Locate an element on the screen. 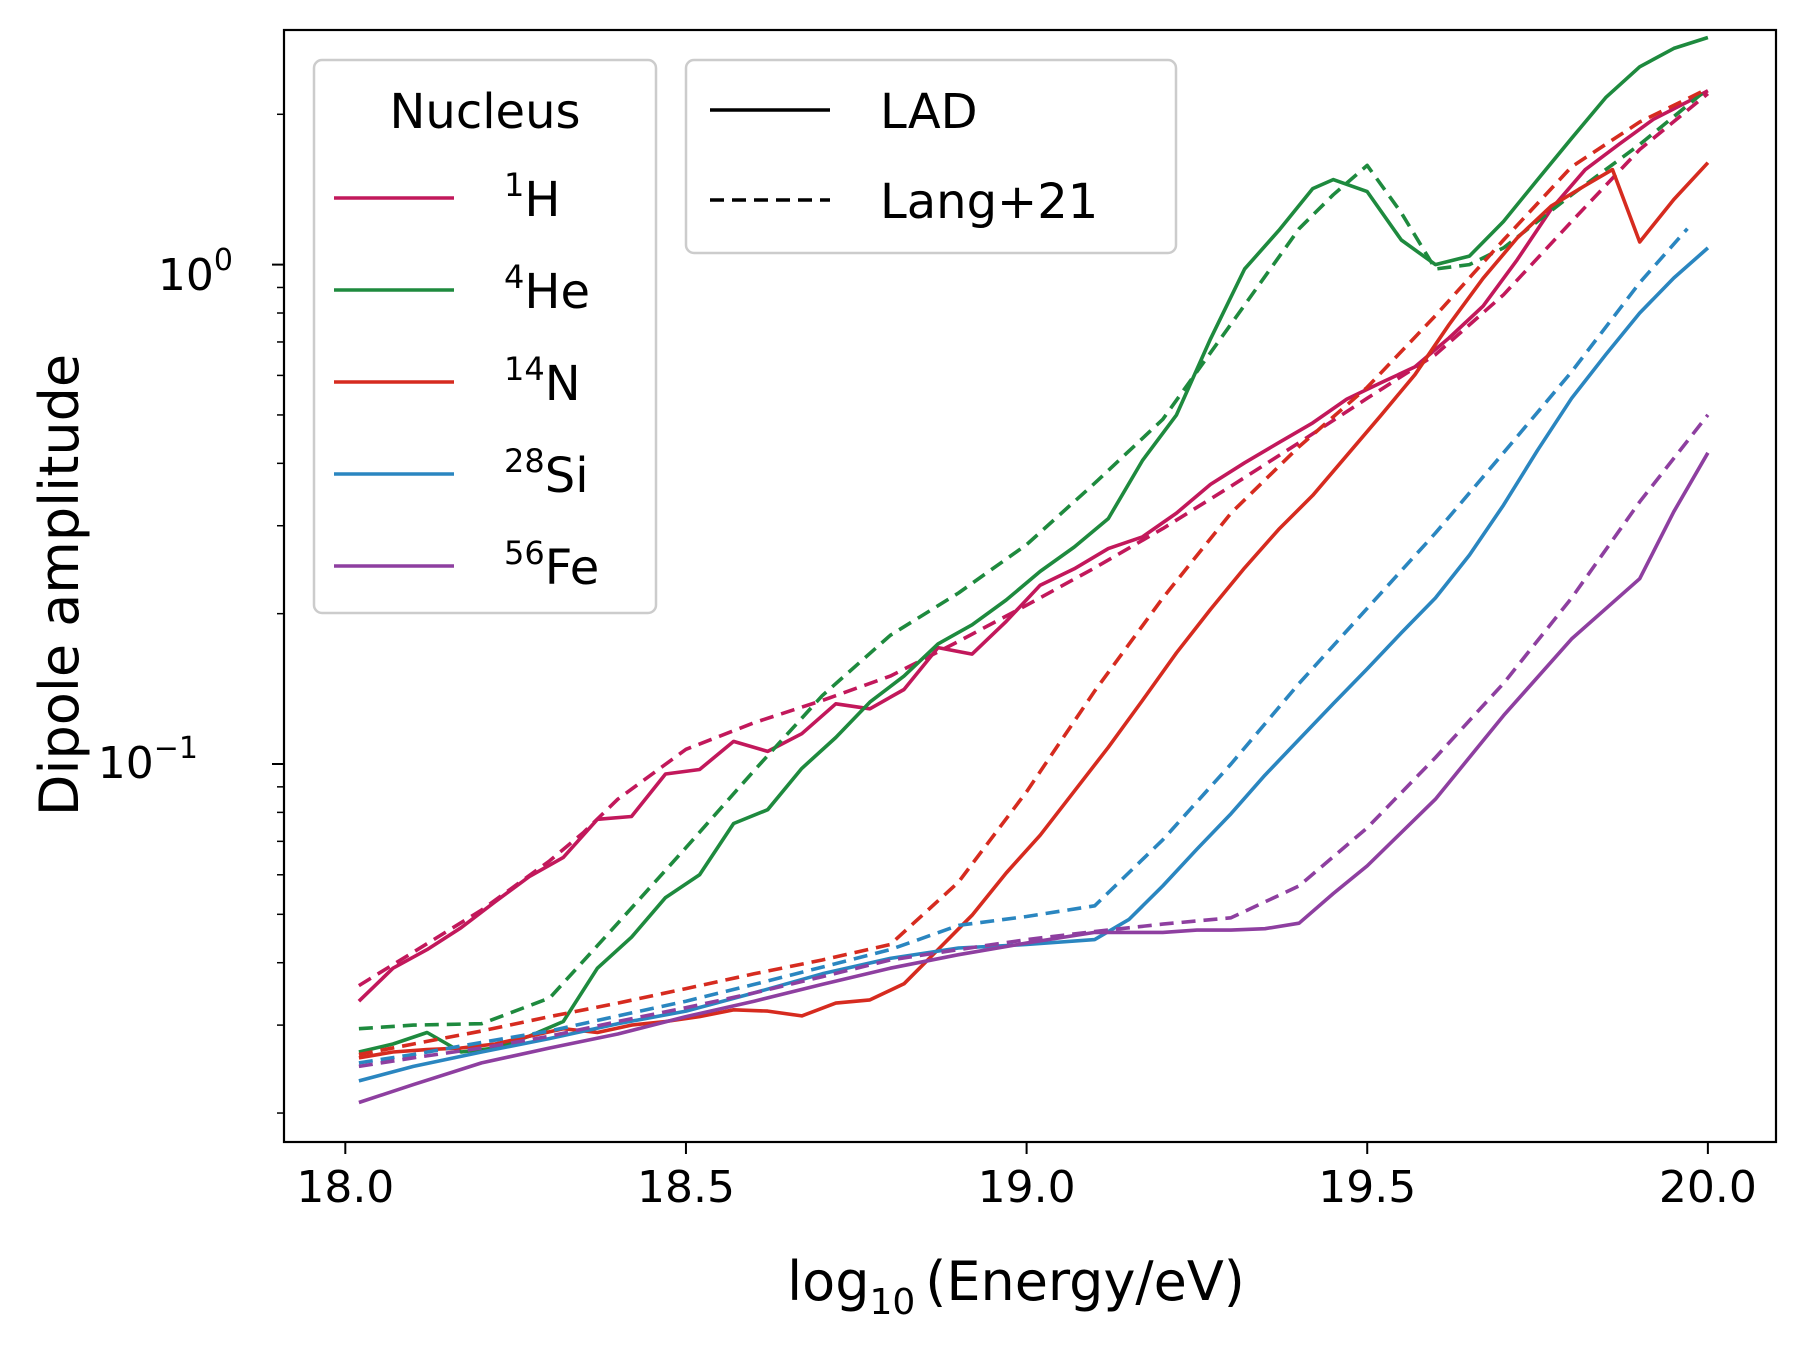 Image resolution: width=1799 pixels, height=1346 pixels. nucleus-legend-frame is located at coordinates (485, 336).